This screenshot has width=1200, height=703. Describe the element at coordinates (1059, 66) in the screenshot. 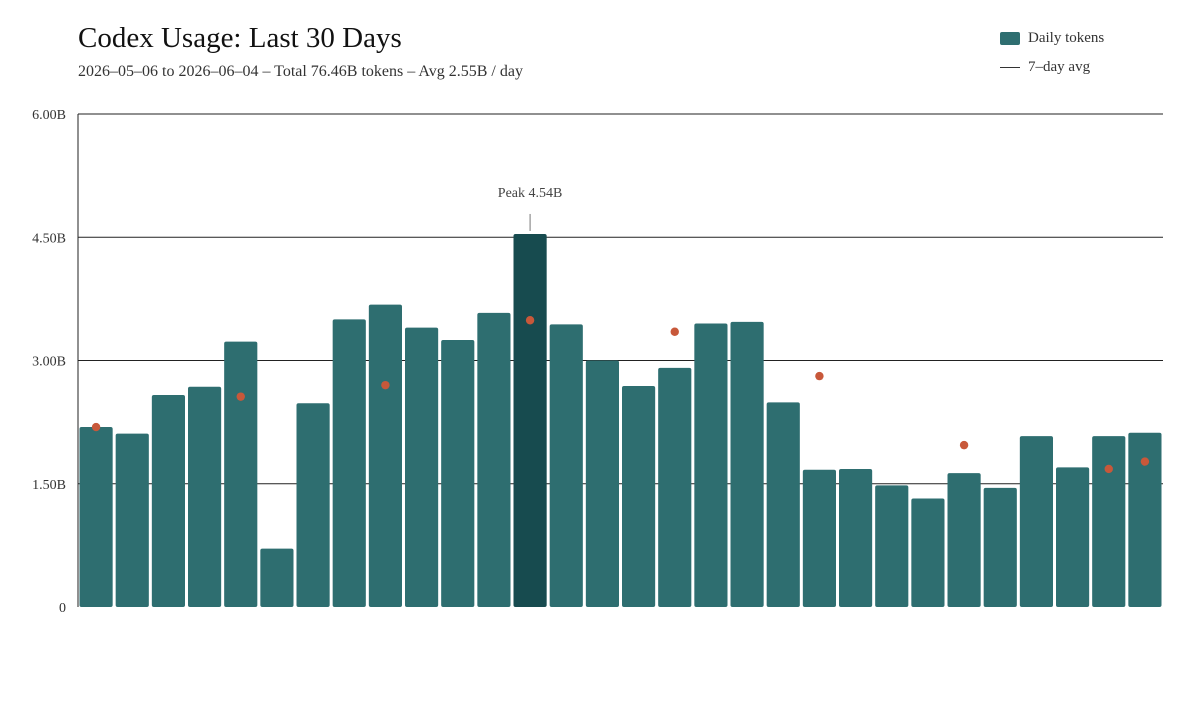

I see `legend-label-7-day-avg: 7–day avg` at that location.